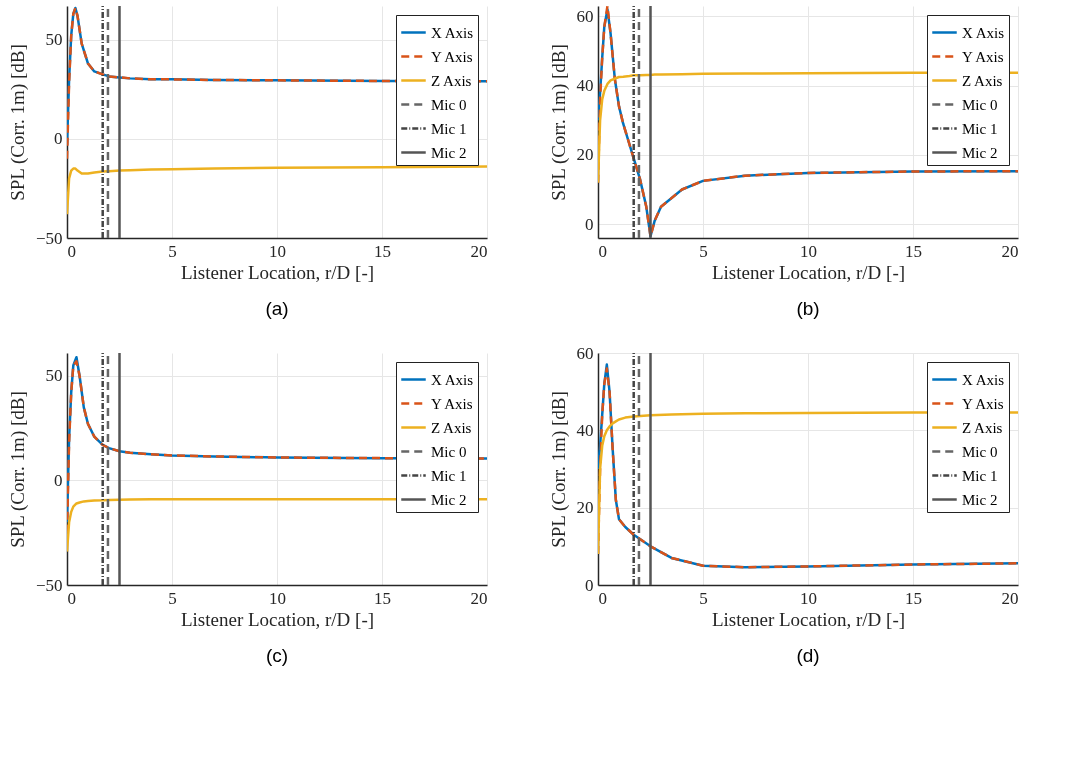 Image resolution: width=1072 pixels, height=763 pixels. I want to click on text: (b), so click(808, 308).